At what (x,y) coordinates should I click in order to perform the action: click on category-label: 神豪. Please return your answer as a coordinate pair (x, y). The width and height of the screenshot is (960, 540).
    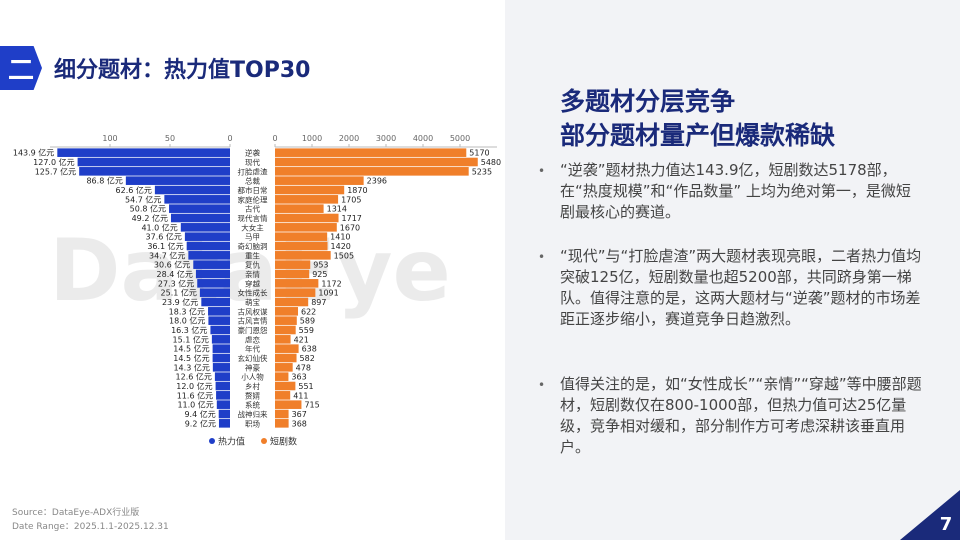
    Looking at the image, I should click on (252, 367).